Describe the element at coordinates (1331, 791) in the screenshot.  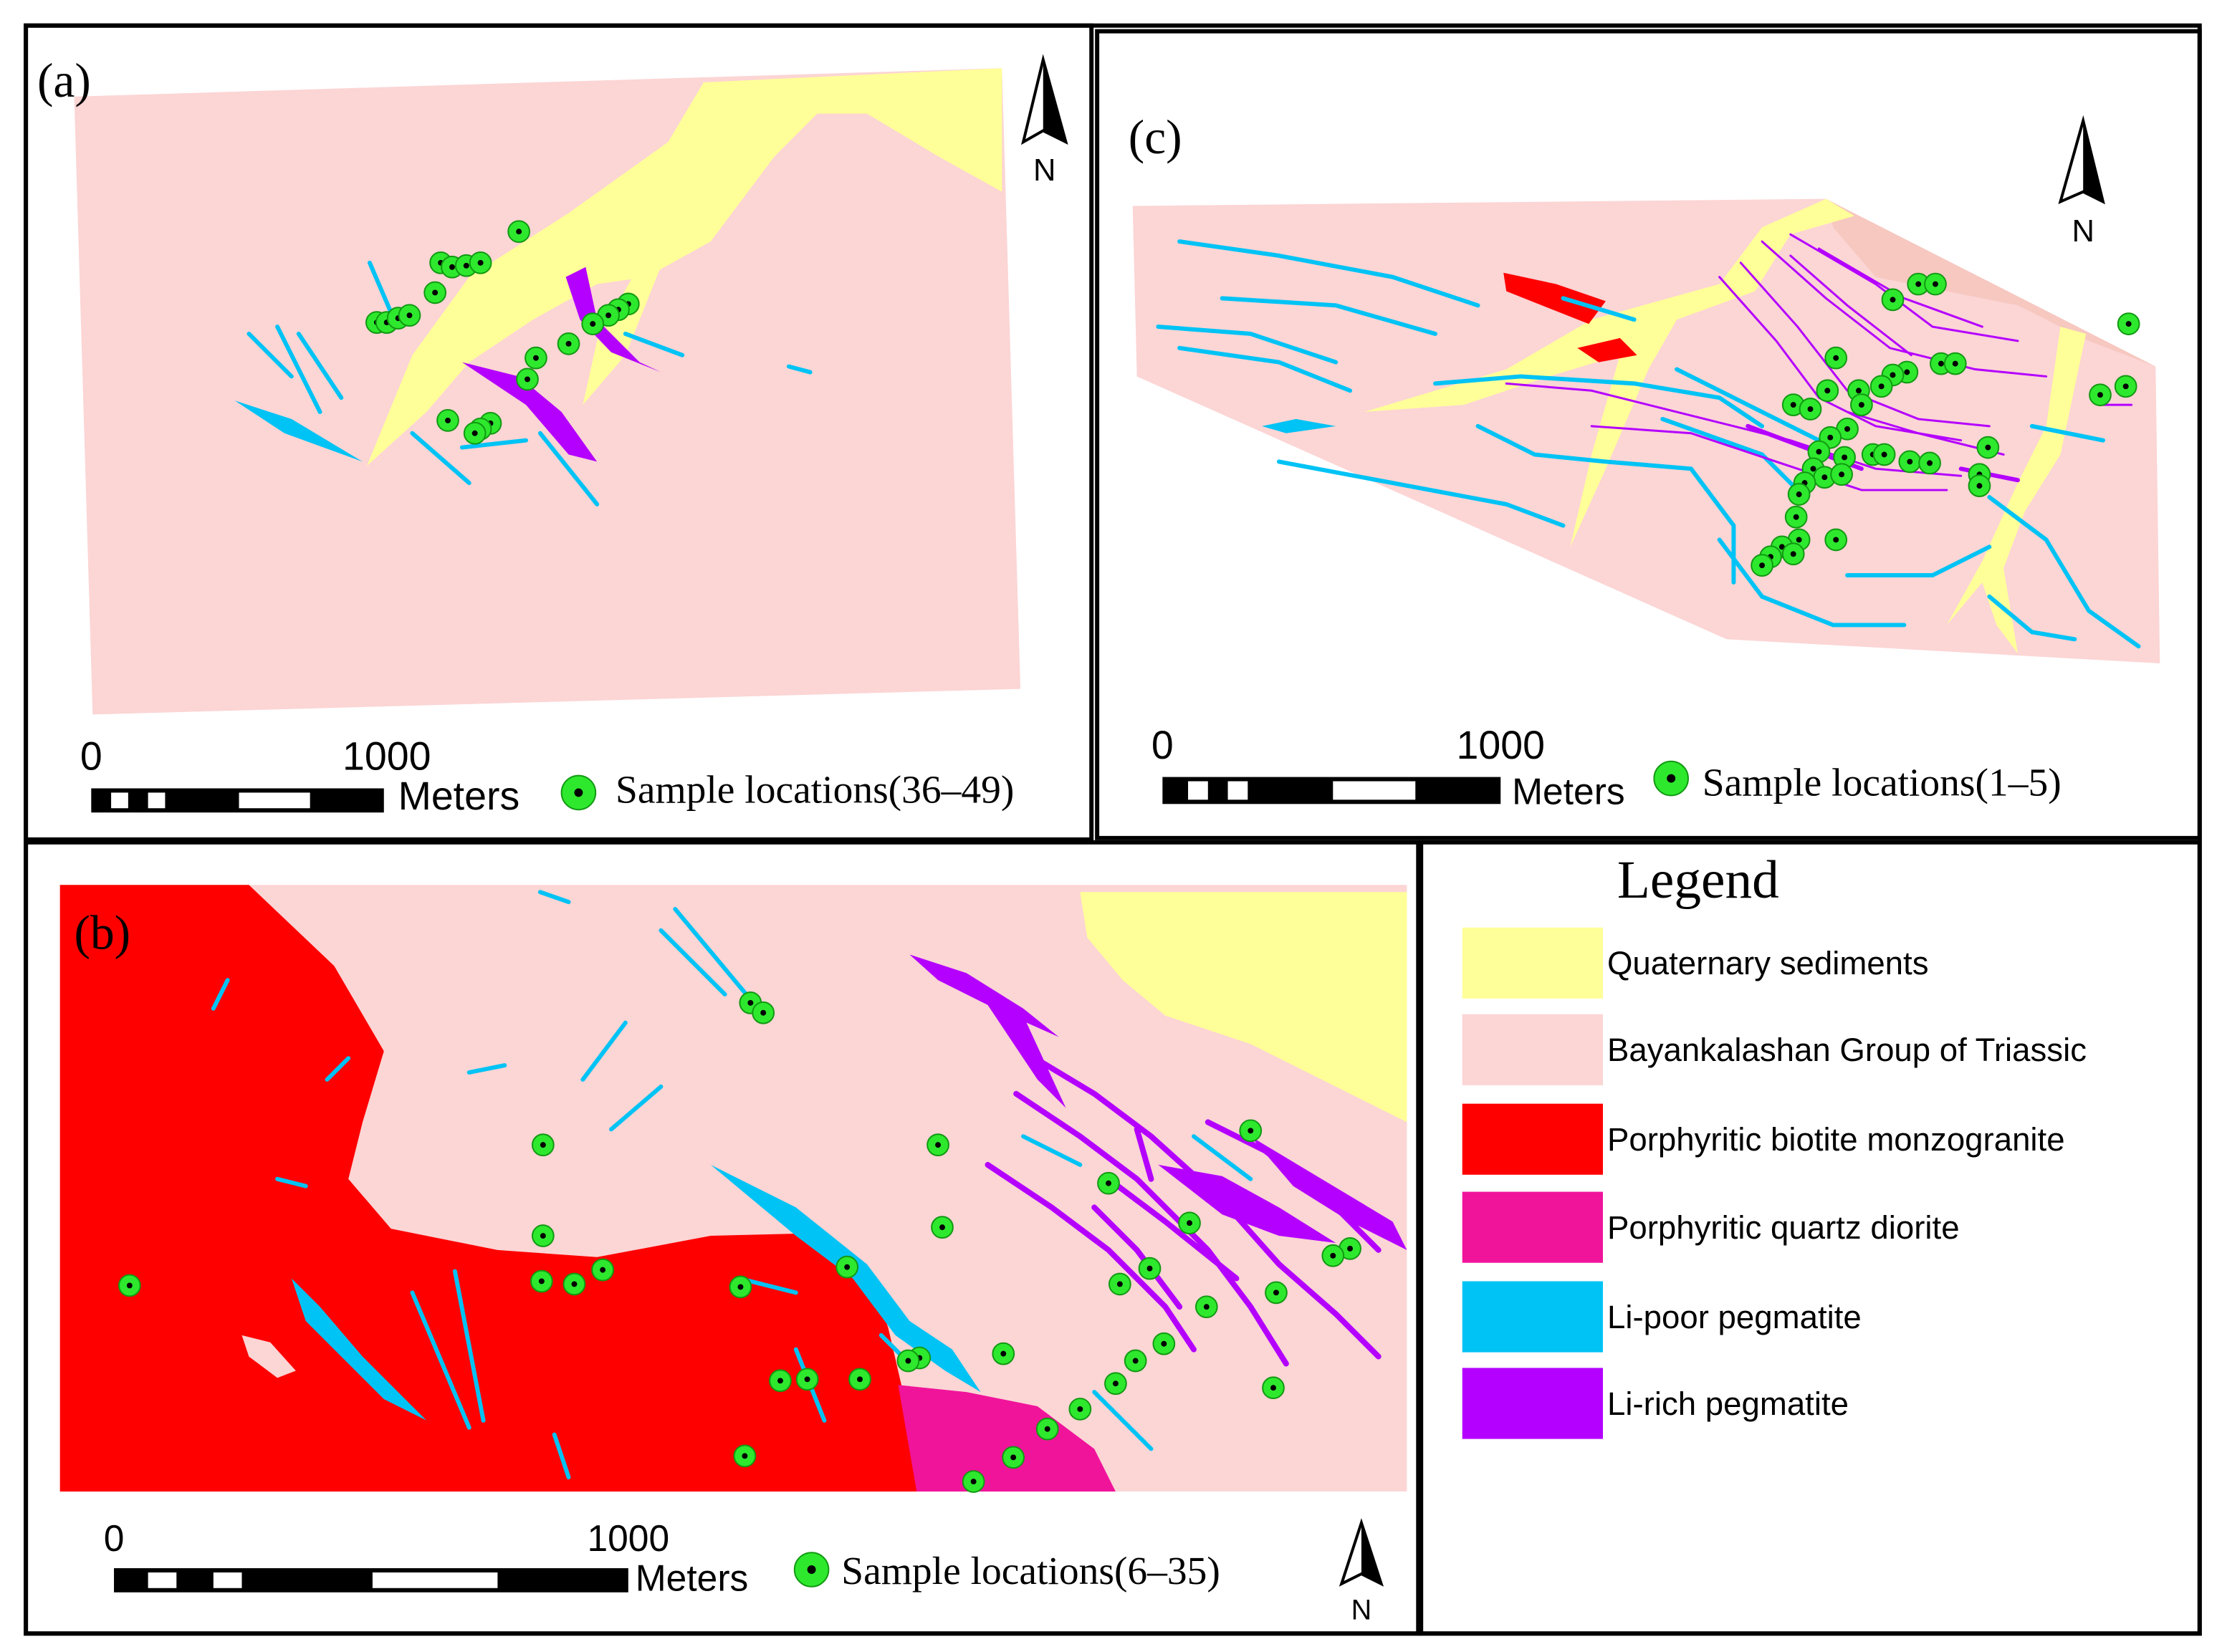
I see `scale-bar-c` at that location.